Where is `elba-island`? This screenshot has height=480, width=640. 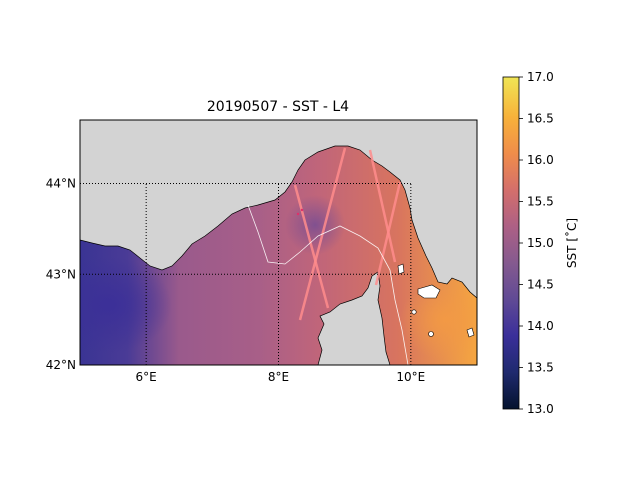
elba-island is located at coordinates (429, 291).